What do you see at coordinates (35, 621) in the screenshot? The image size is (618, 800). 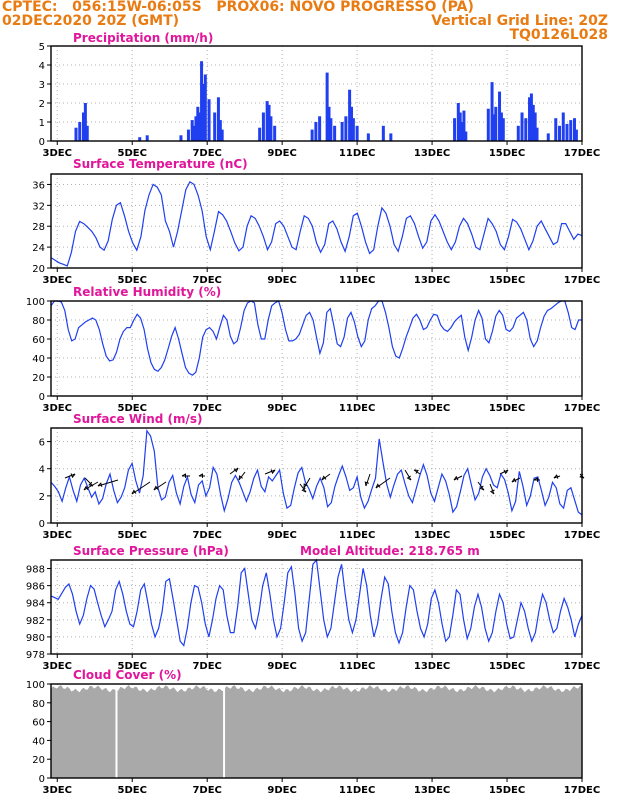 I see `y-tick-label: 982` at bounding box center [35, 621].